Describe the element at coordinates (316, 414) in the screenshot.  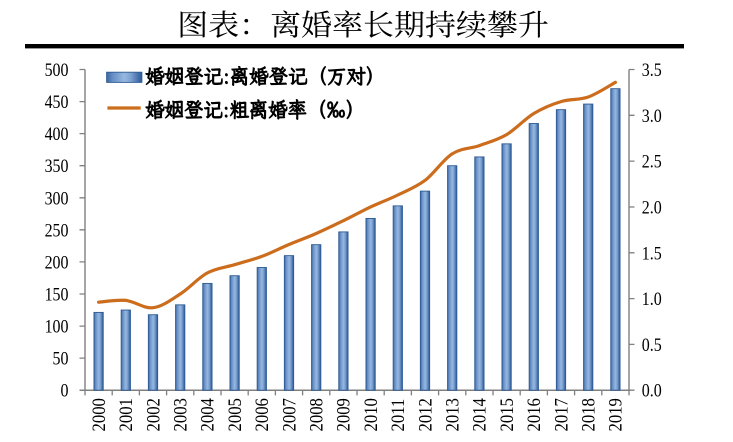
I see `svg-text: 2008` at that location.